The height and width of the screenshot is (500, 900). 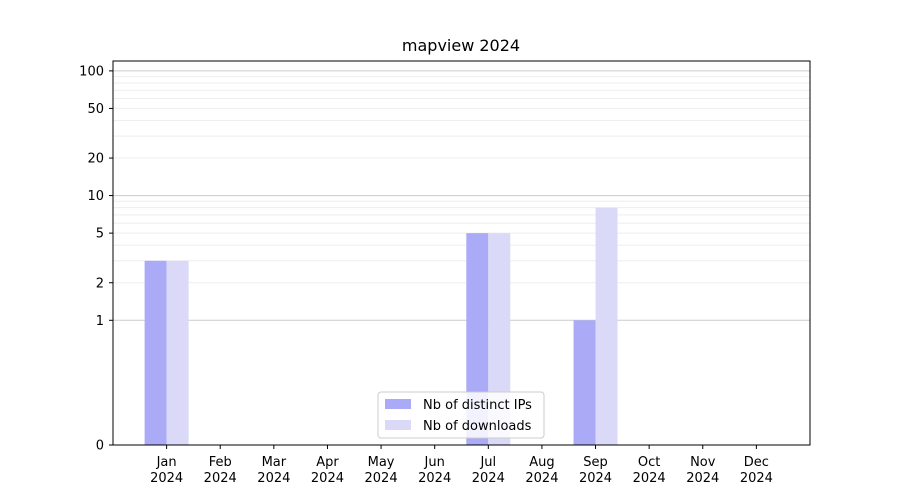 I want to click on legend-label: Nb of downloads, so click(x=477, y=426).